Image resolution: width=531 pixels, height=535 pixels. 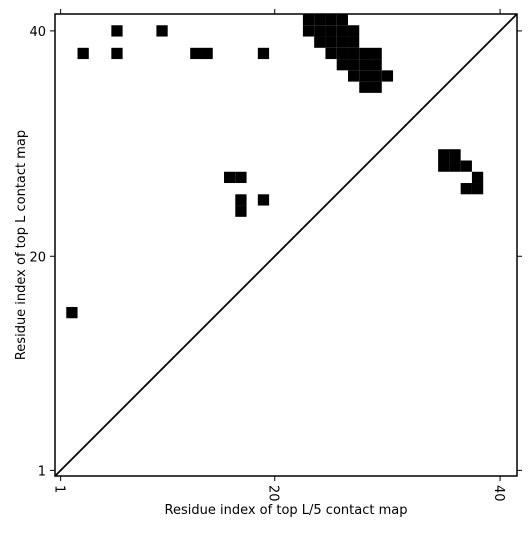 I want to click on x-tick-label: 1, so click(x=59, y=489).